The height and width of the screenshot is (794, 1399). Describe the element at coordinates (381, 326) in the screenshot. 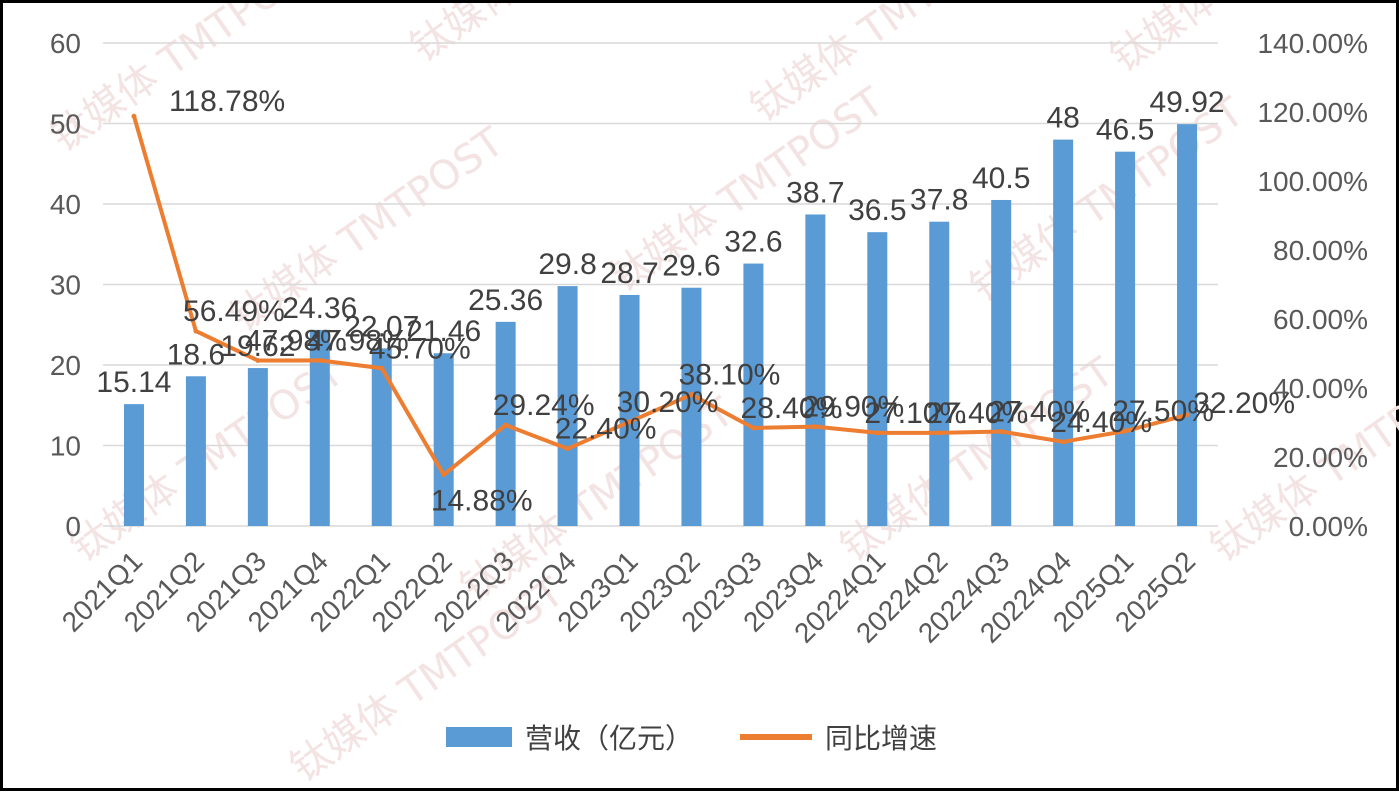

I see `bar-value-label: 22.07` at that location.